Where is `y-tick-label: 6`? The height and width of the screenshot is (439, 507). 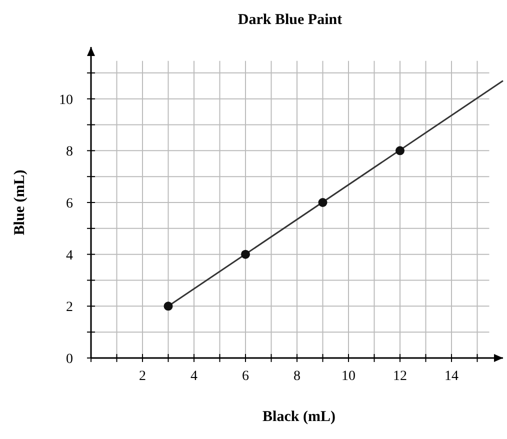 y-tick-label: 6 is located at coordinates (69, 204).